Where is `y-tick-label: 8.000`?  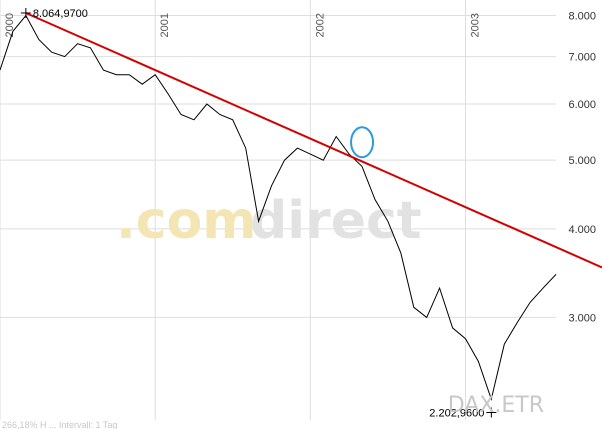
y-tick-label: 8.000 is located at coordinates (582, 16).